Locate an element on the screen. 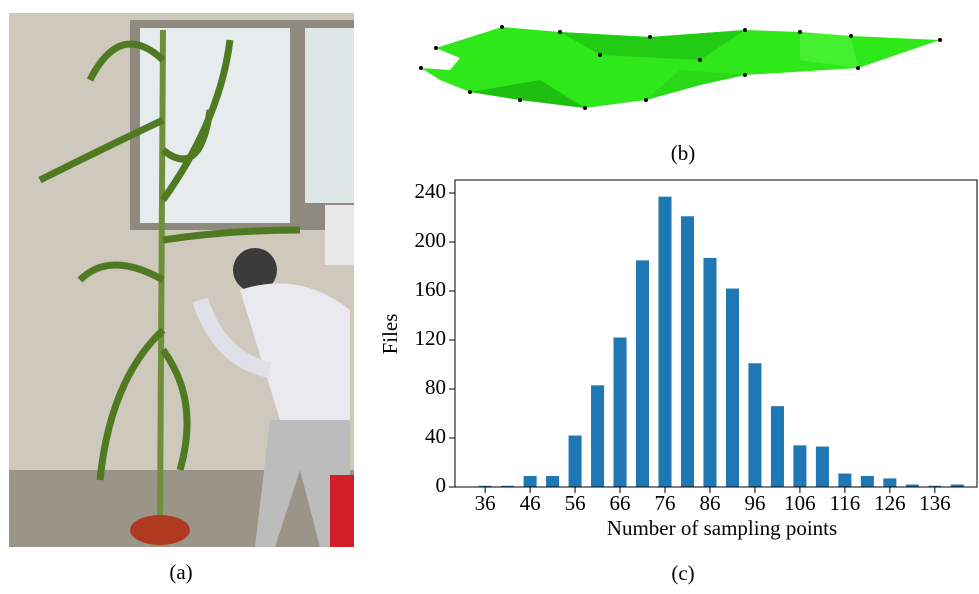  x-tick-label: 116 is located at coordinates (845, 503).